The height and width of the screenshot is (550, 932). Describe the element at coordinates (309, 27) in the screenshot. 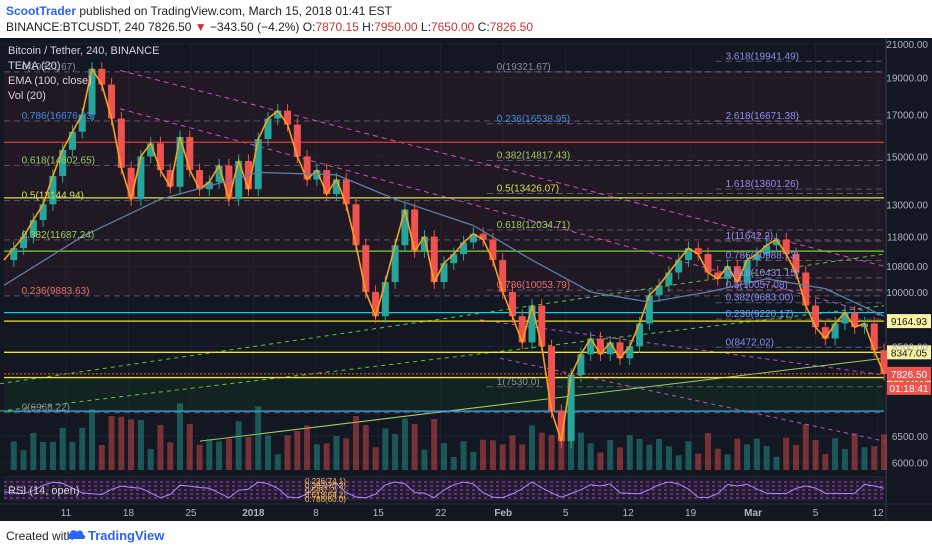

I see `open-label: O:` at that location.